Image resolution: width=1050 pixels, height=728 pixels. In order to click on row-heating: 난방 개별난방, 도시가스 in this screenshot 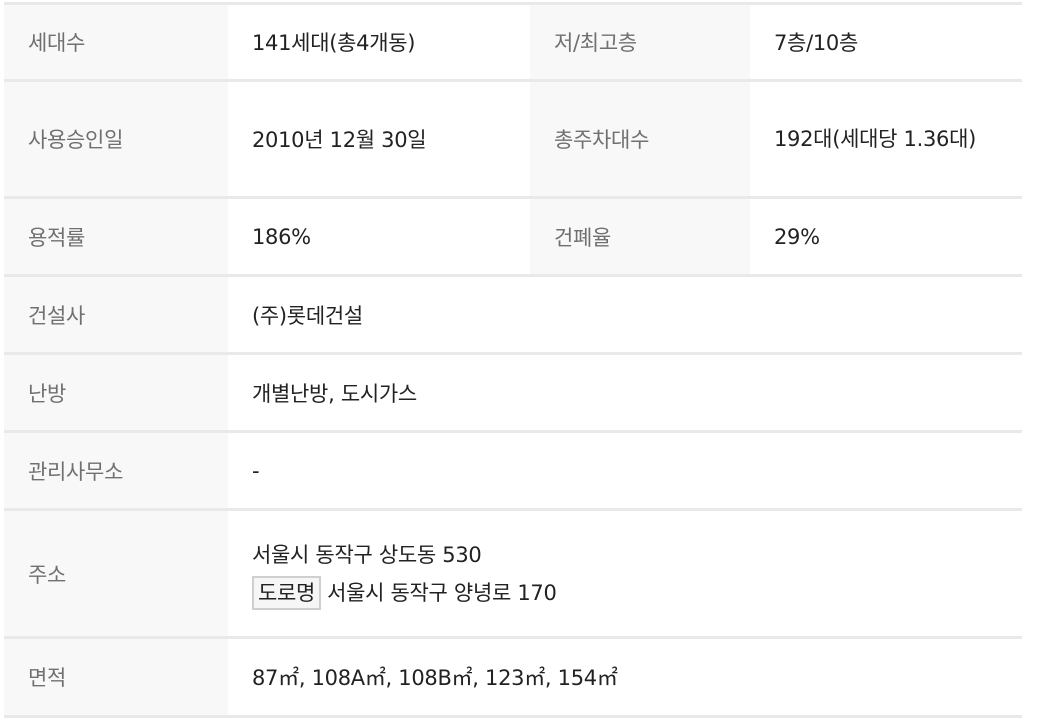, I will do `click(513, 393)`.